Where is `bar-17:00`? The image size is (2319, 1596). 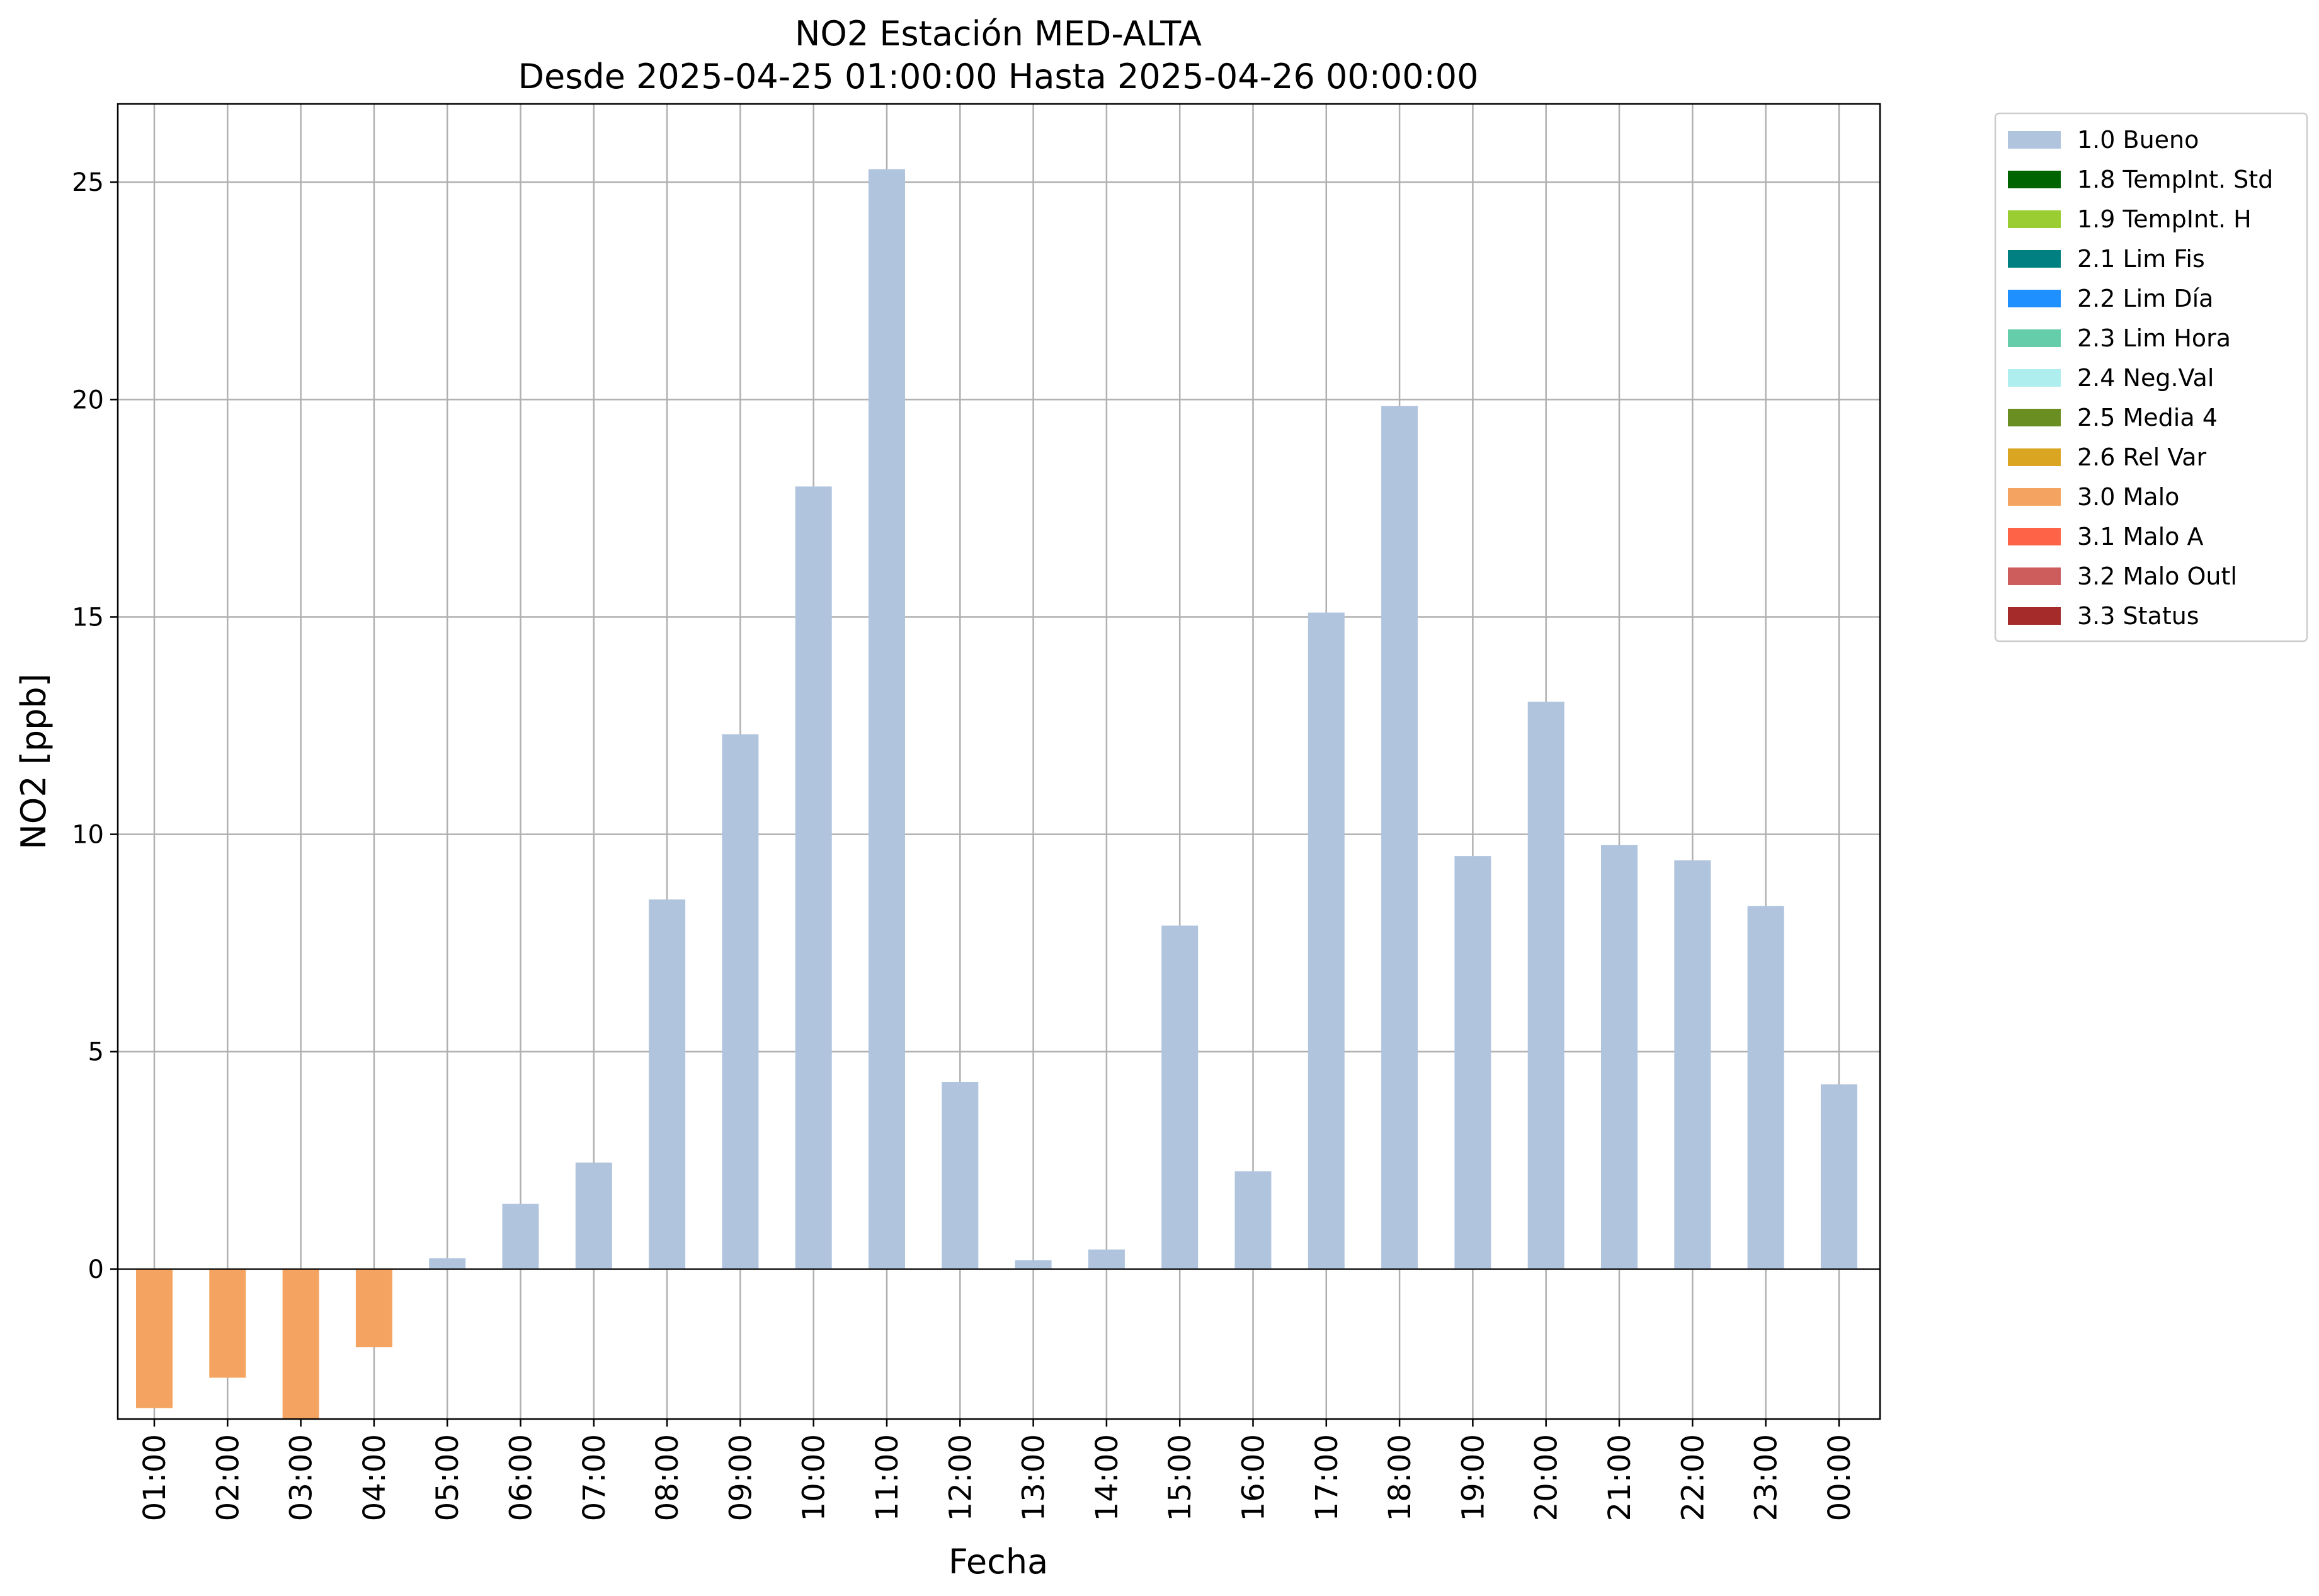
bar-17:00 is located at coordinates (1326, 940).